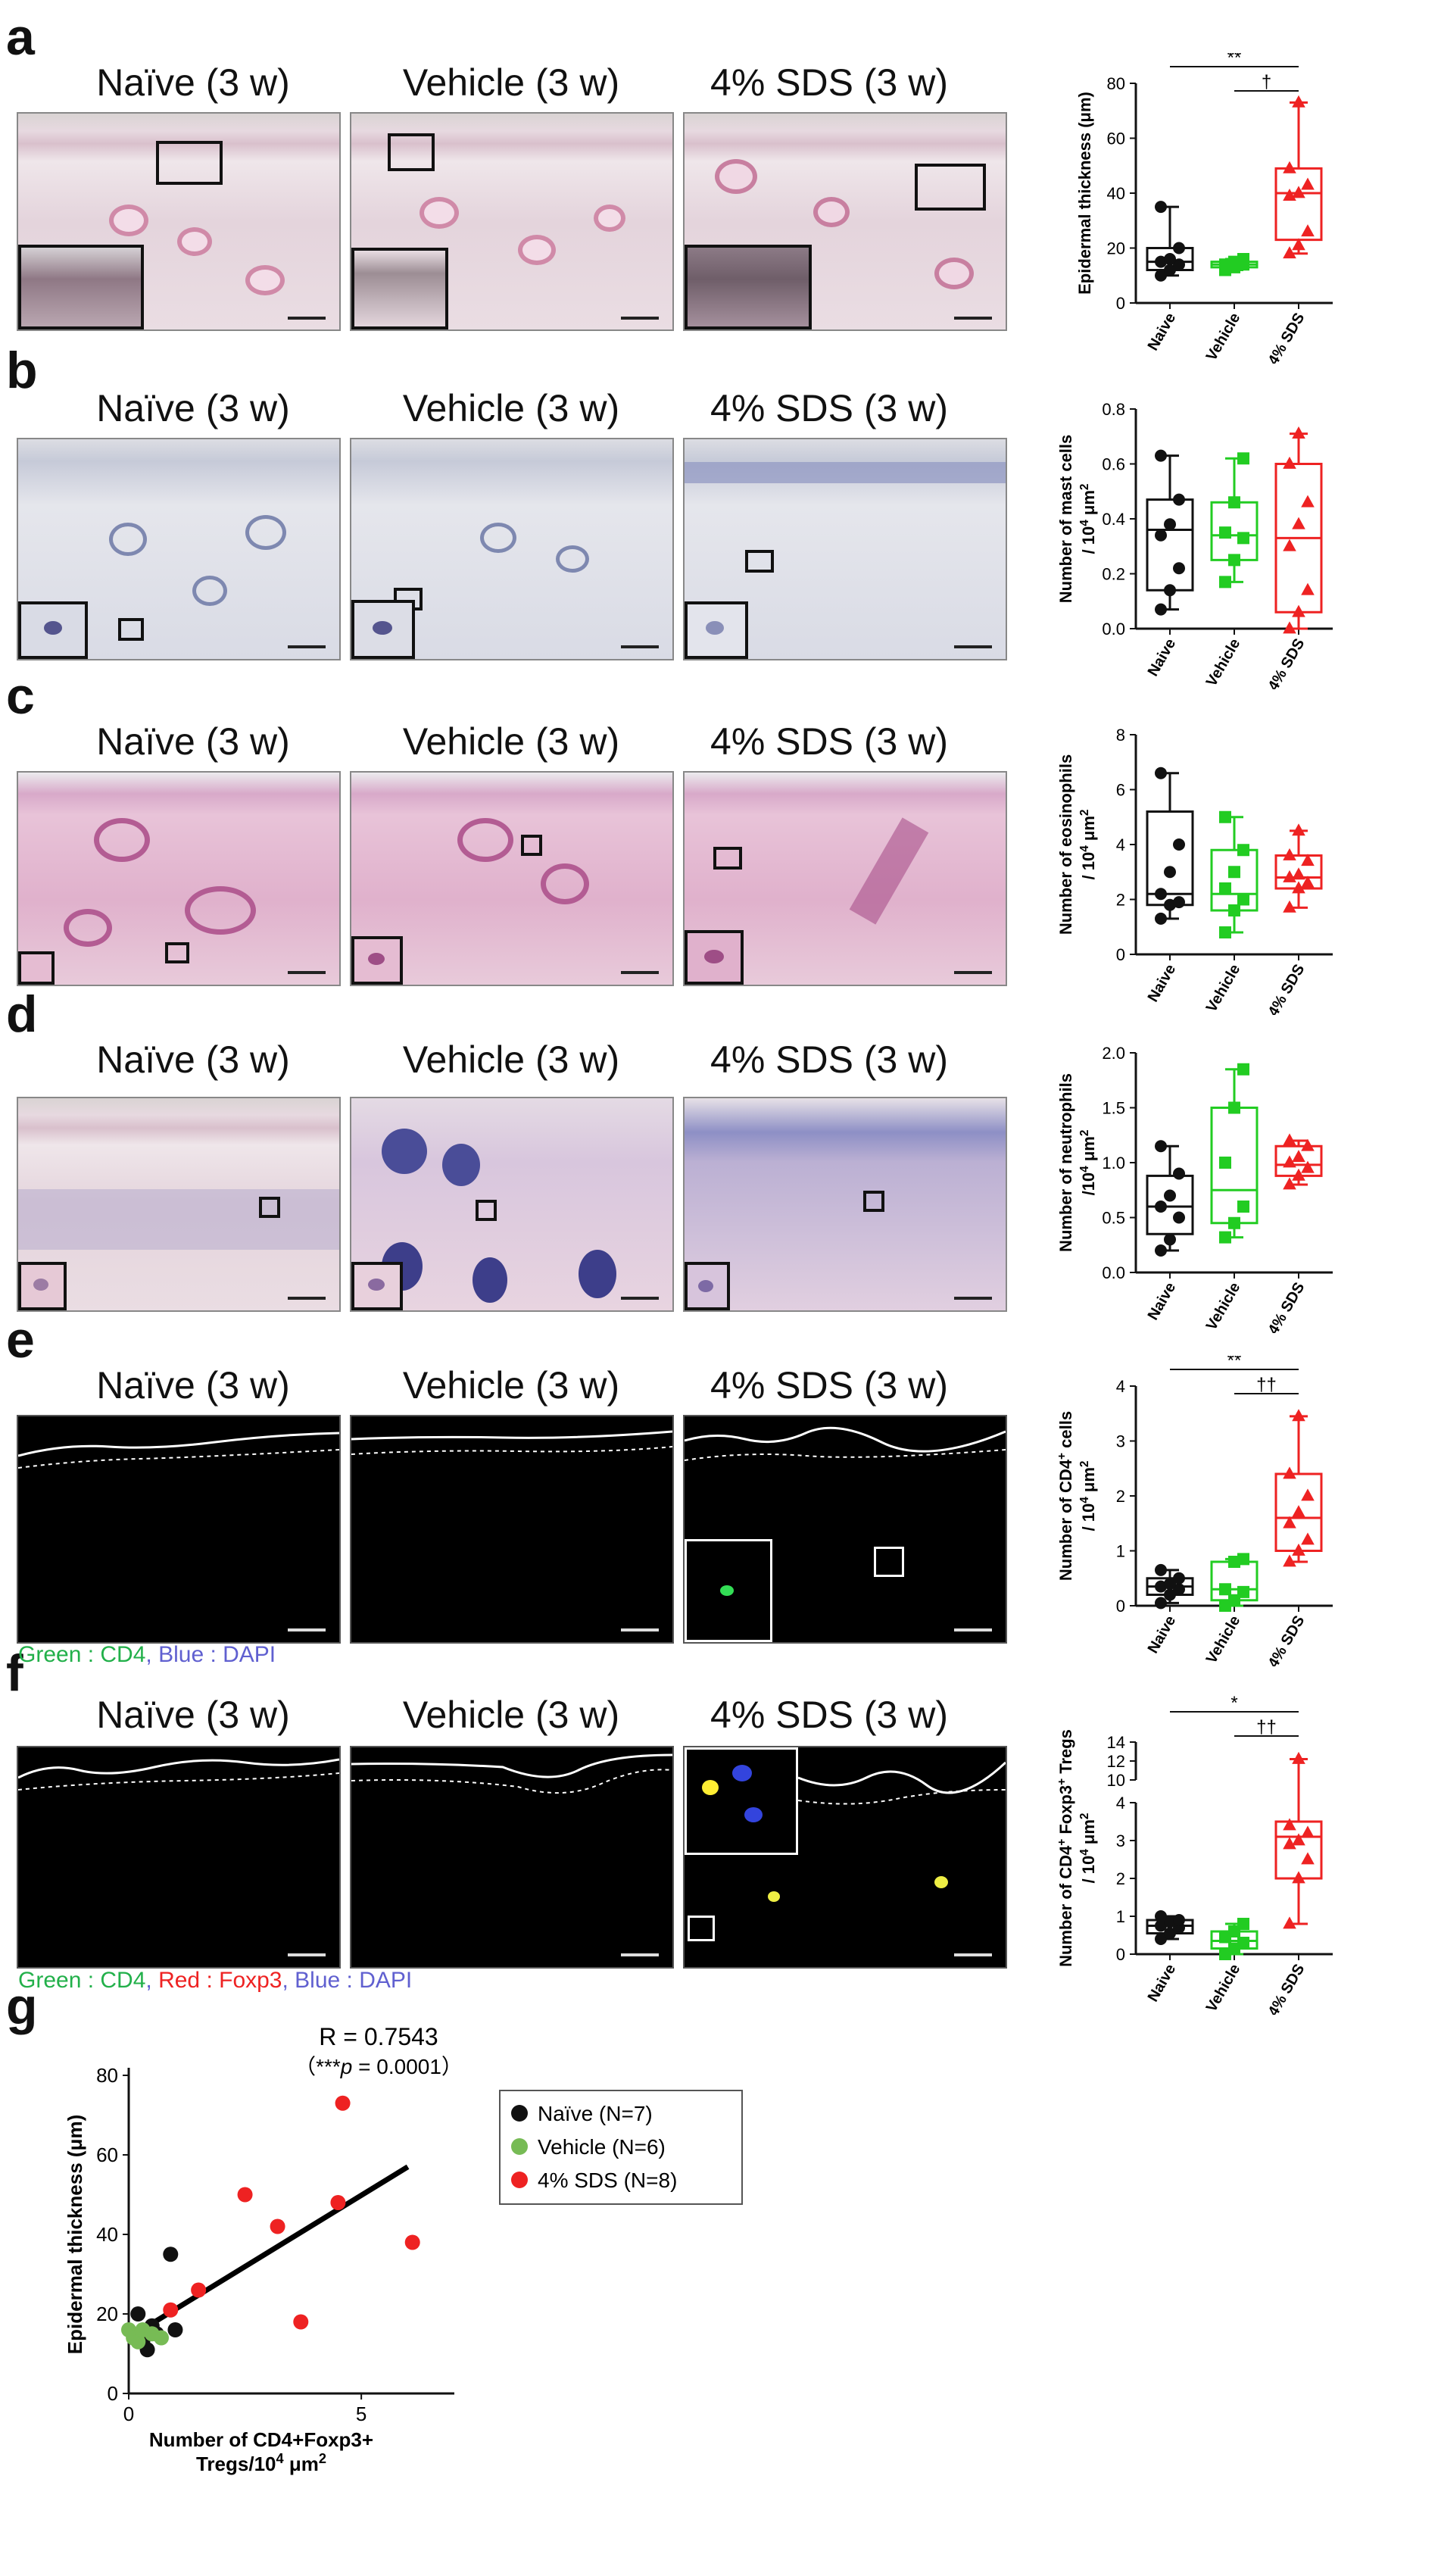  Describe the element at coordinates (1116, 249) in the screenshot. I see `y-tick-label: 20` at that location.